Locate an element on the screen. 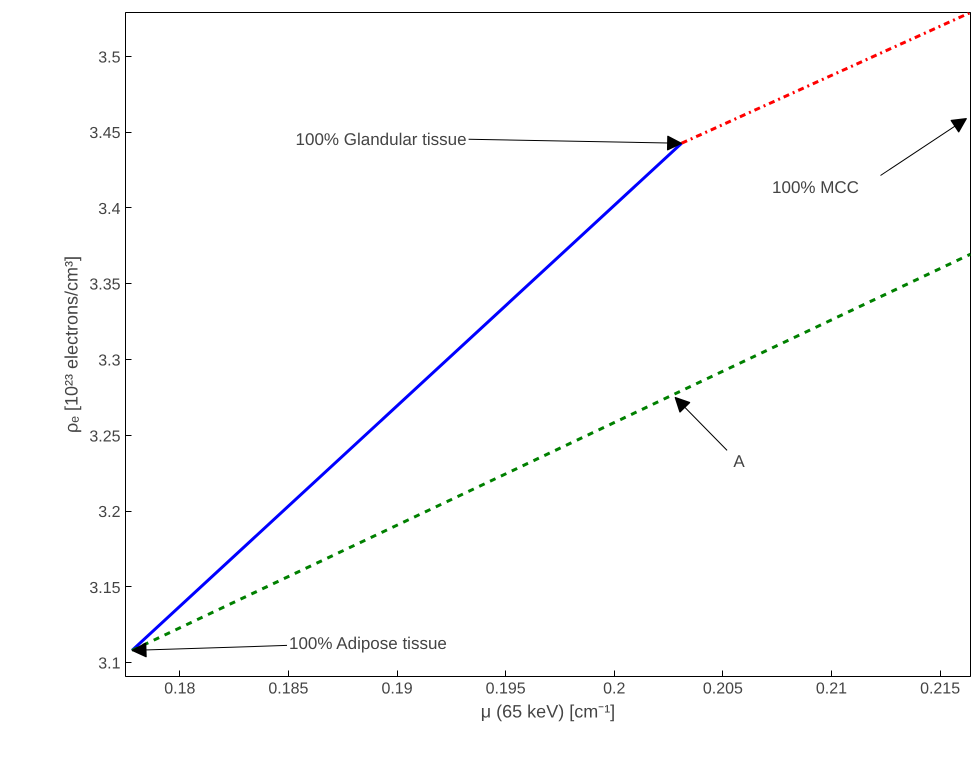 The width and height of the screenshot is (974, 760). y-tick-label: 3.15 is located at coordinates (105, 588).